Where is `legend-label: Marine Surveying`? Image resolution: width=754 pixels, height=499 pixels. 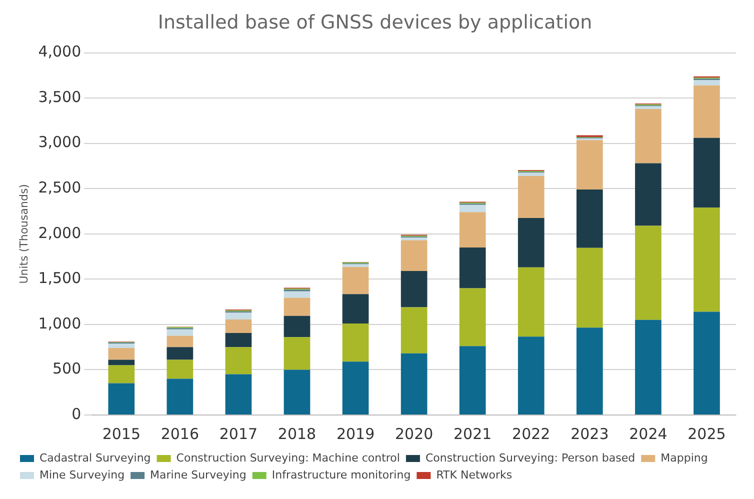 legend-label: Marine Surveying is located at coordinates (198, 475).